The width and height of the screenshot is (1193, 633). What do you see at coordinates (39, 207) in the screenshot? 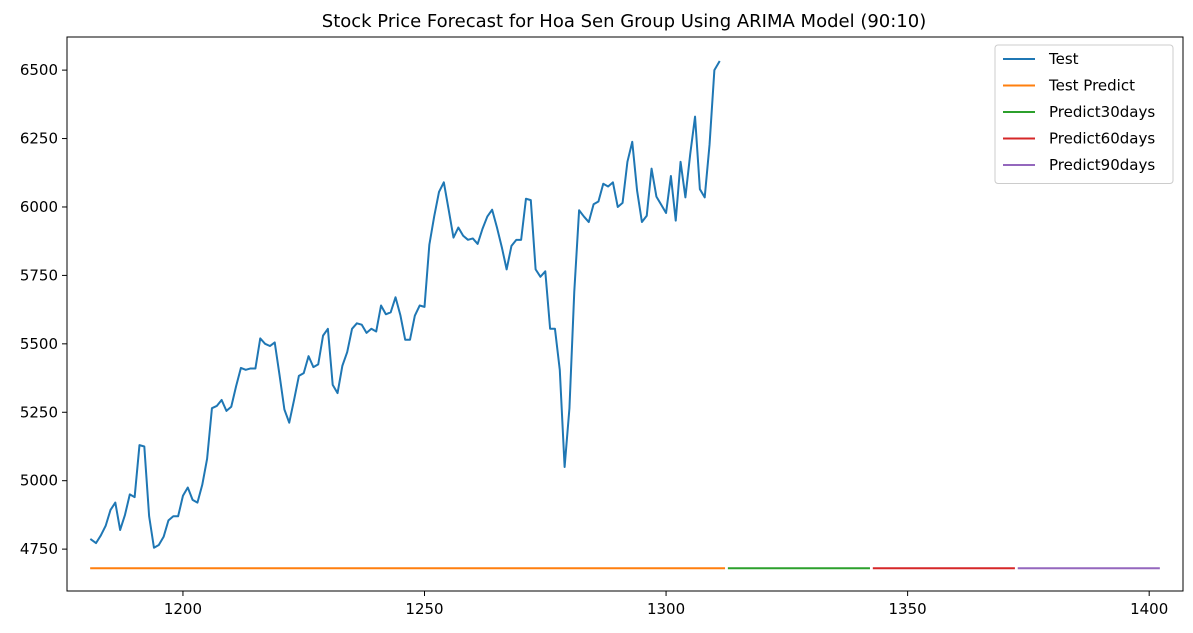
I see `y-tick-label: 6000` at bounding box center [39, 207].